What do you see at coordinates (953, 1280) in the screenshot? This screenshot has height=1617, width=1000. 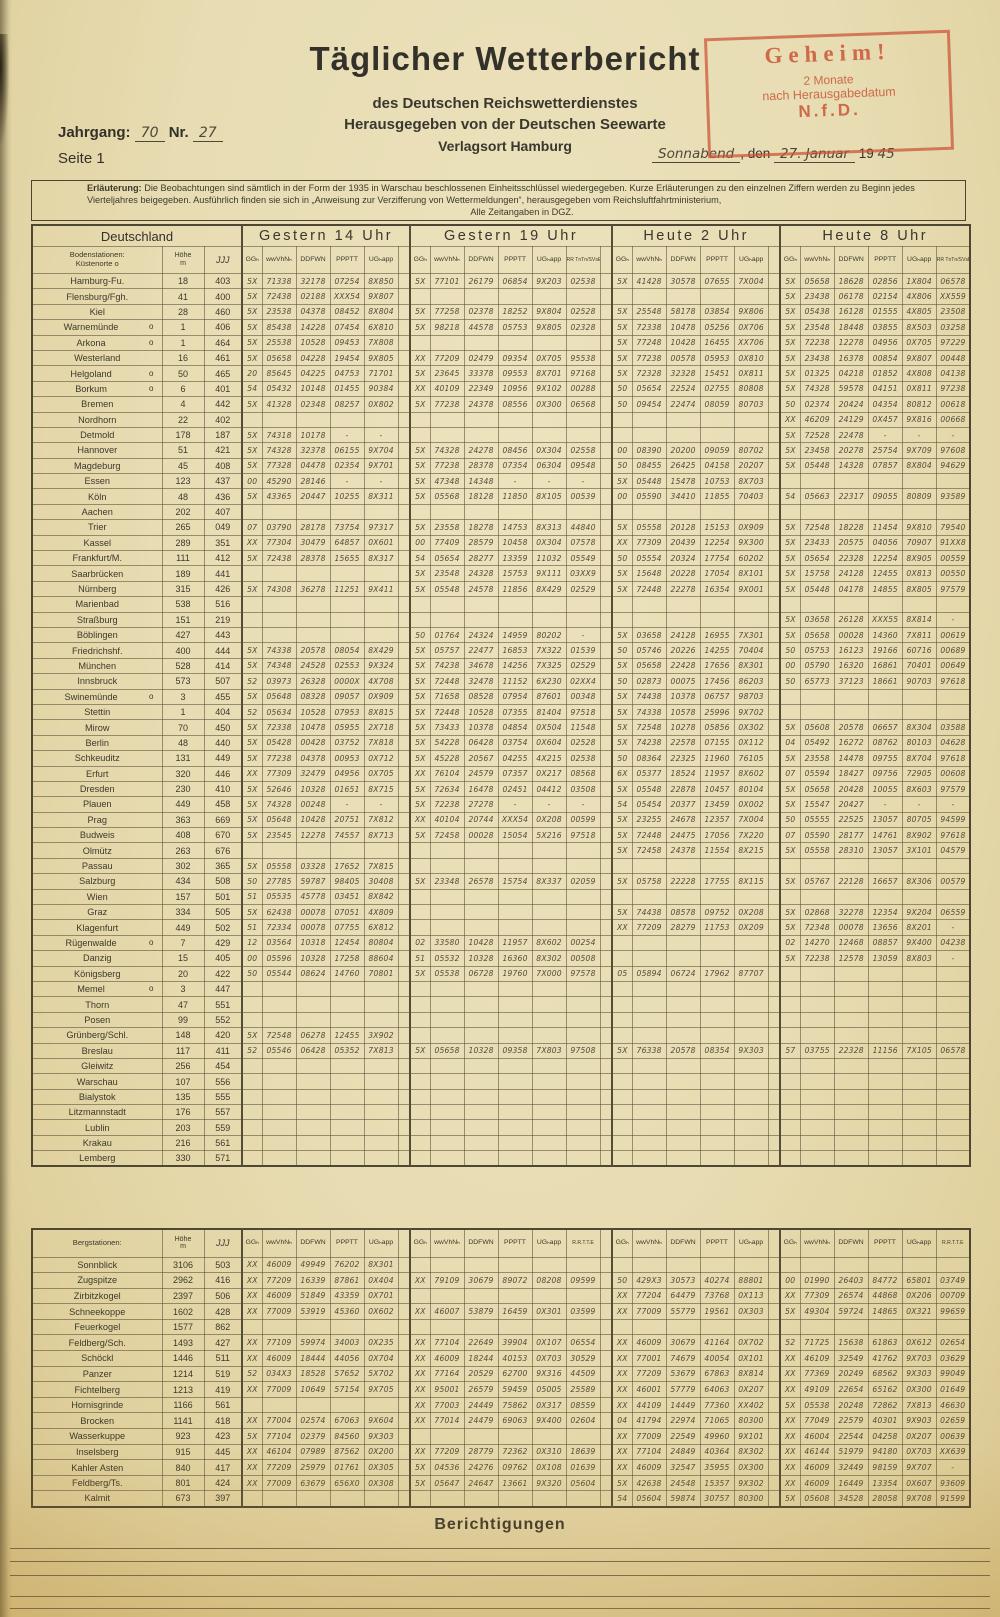 I see `observation-cell: 03749` at bounding box center [953, 1280].